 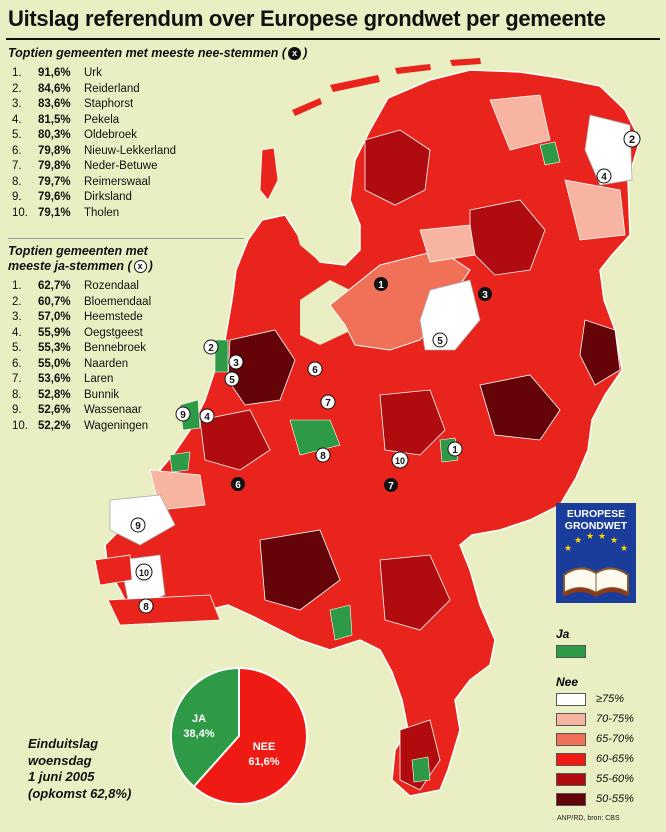 I want to click on legend-class-label: 70-75%, so click(x=615, y=719).